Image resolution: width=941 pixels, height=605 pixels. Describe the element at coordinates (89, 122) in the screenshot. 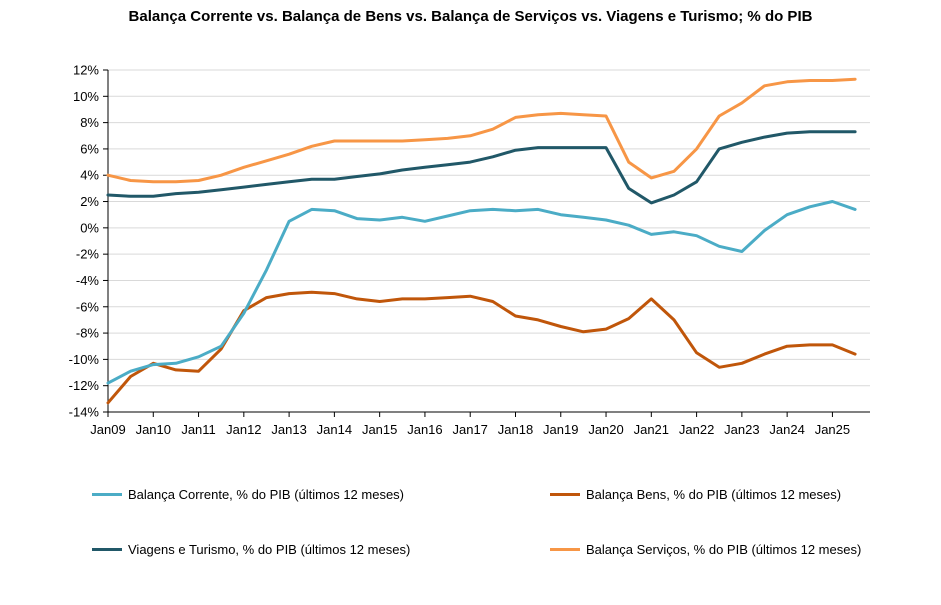

I see `y-tick-label: 8%` at that location.